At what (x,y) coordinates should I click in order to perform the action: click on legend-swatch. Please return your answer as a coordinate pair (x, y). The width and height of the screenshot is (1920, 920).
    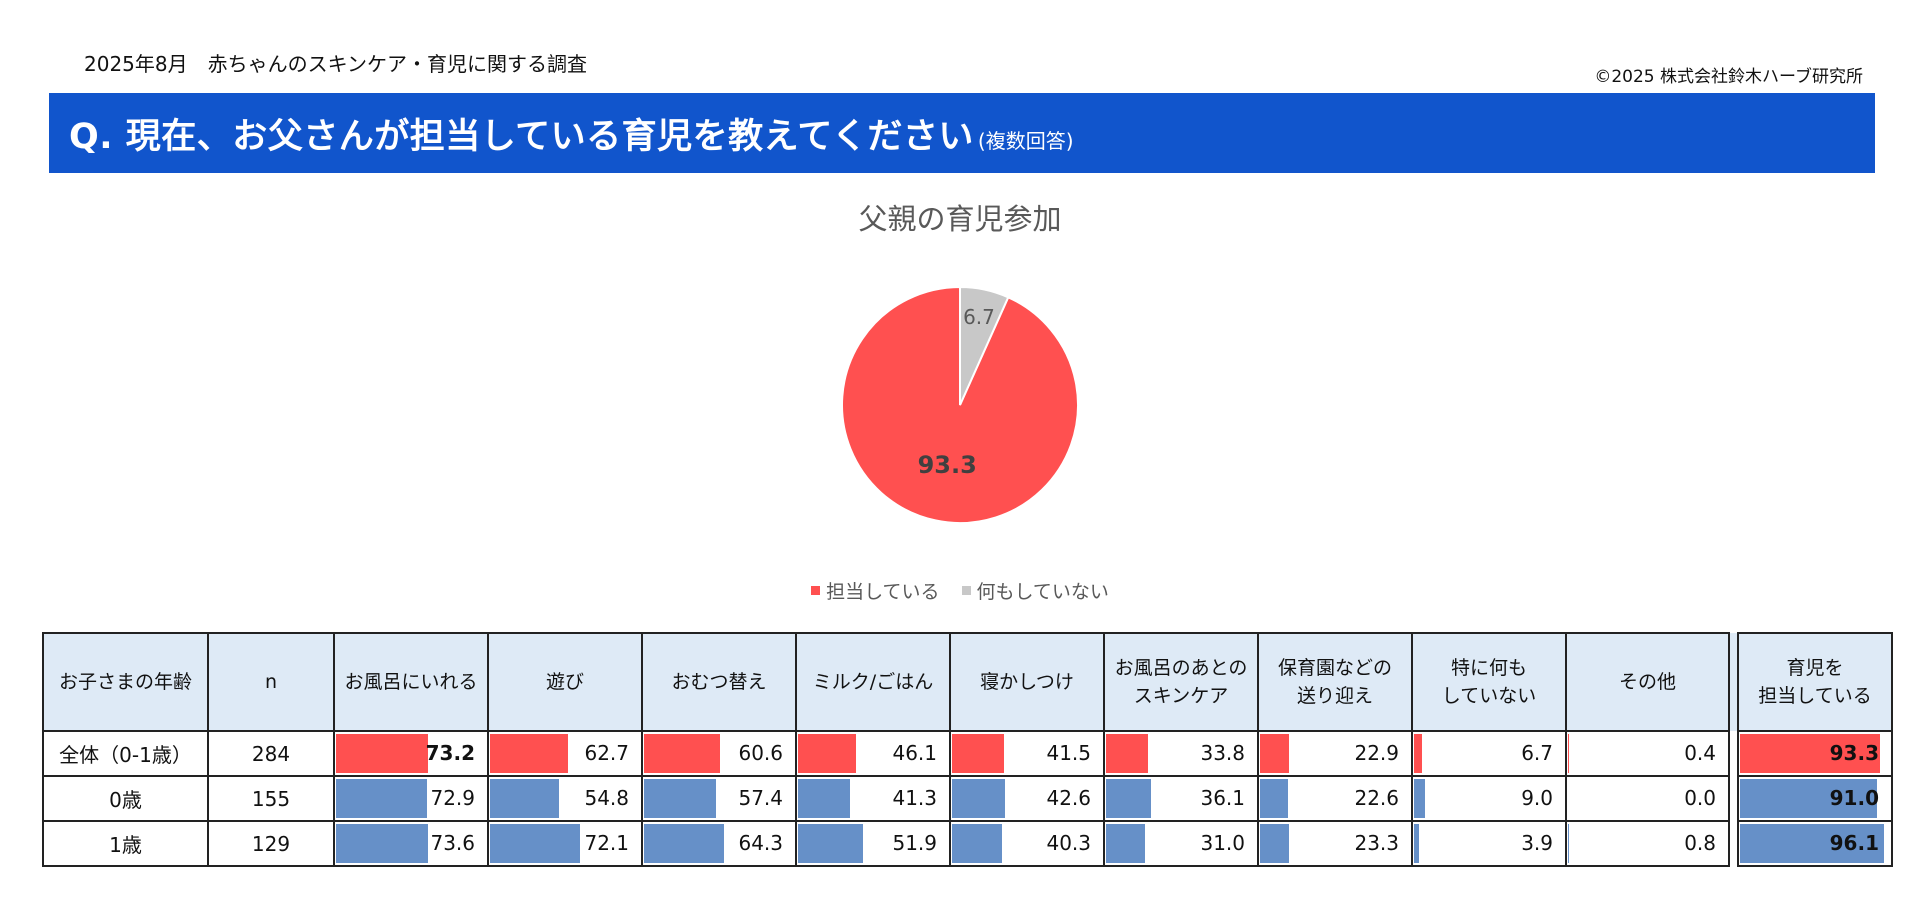
    Looking at the image, I should click on (816, 590).